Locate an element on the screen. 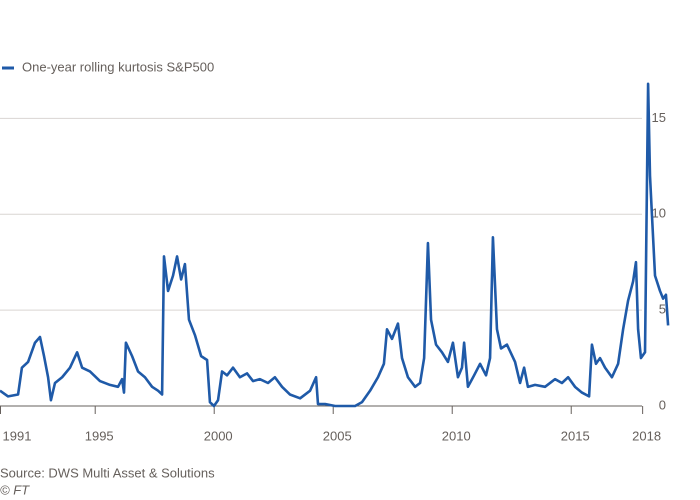 The image size is (700, 500). source: Source: DWS Multi Asset & Solutions is located at coordinates (107, 472).